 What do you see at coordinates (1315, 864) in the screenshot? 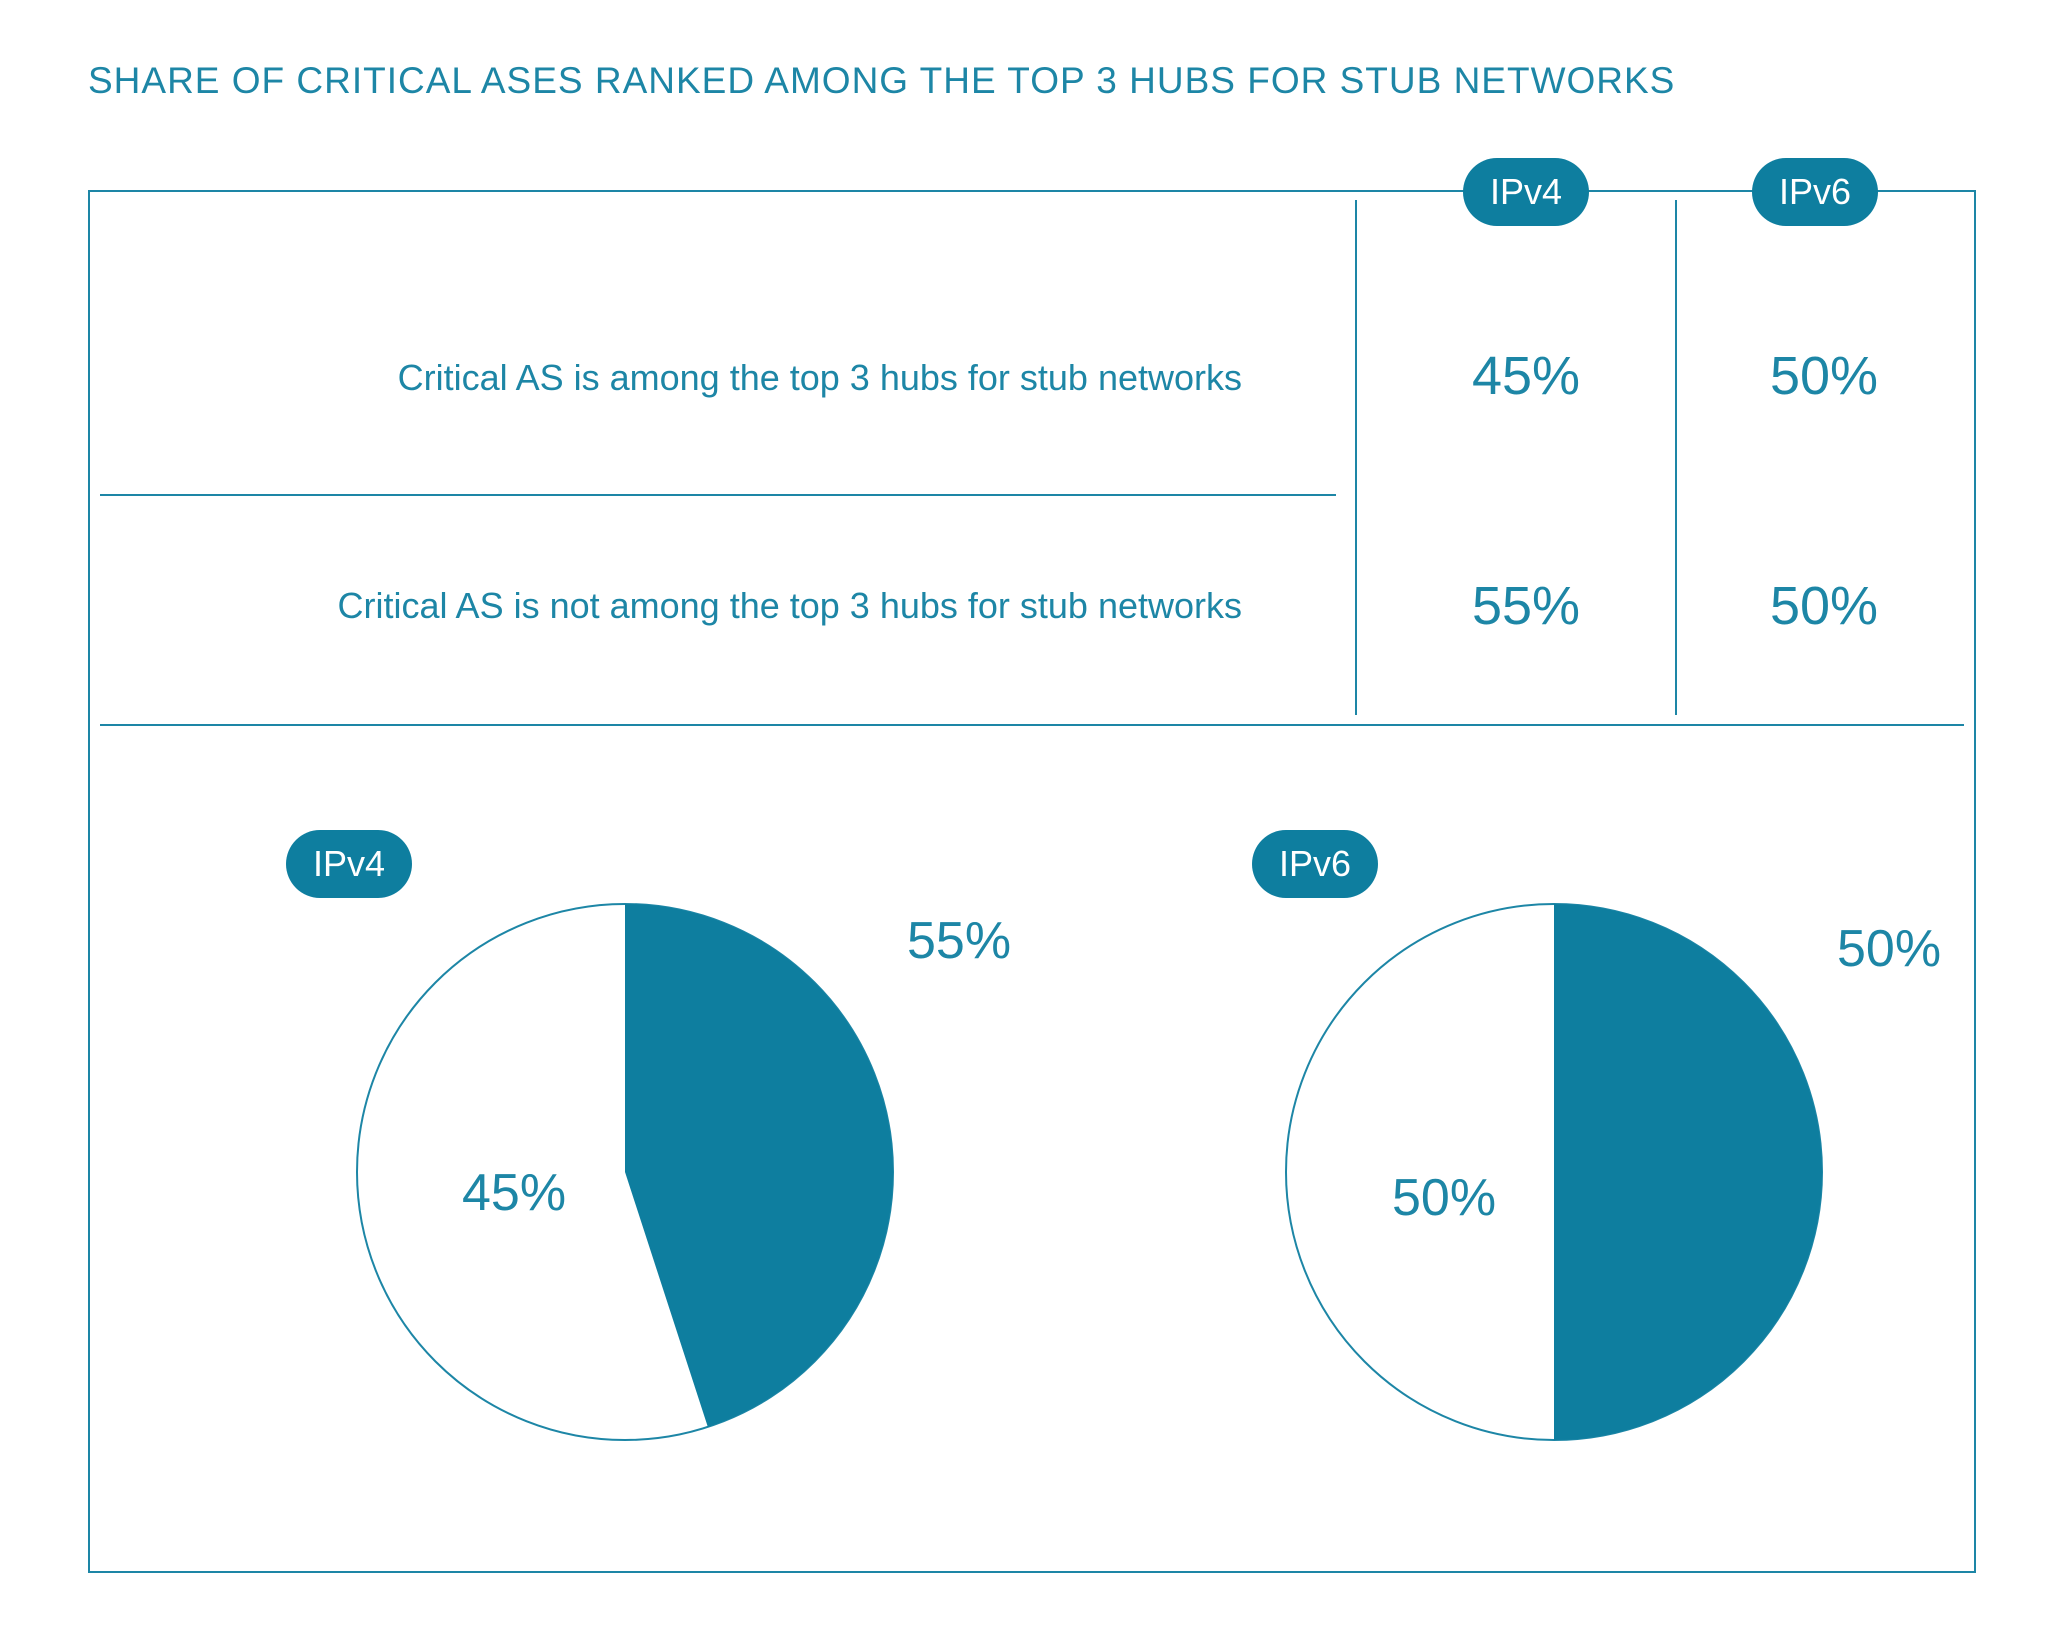
I see `pie-title-ipv6: IPv6` at bounding box center [1315, 864].